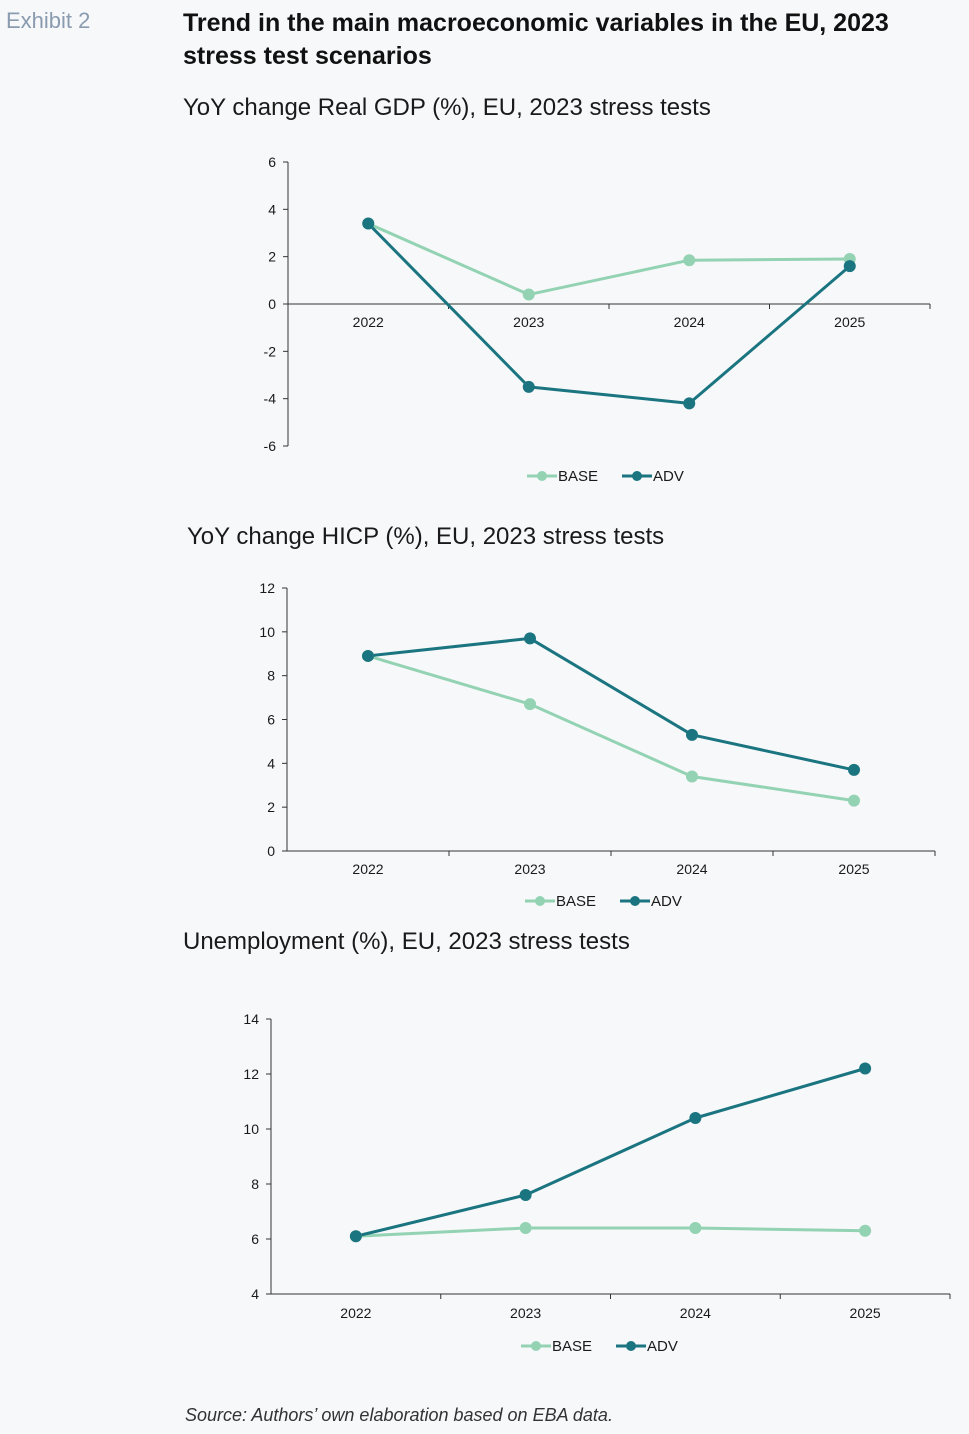  Describe the element at coordinates (406, 941) in the screenshot. I see `chart-title-unemployment: Unemployment (%), EU, 2023 stress tests` at that location.